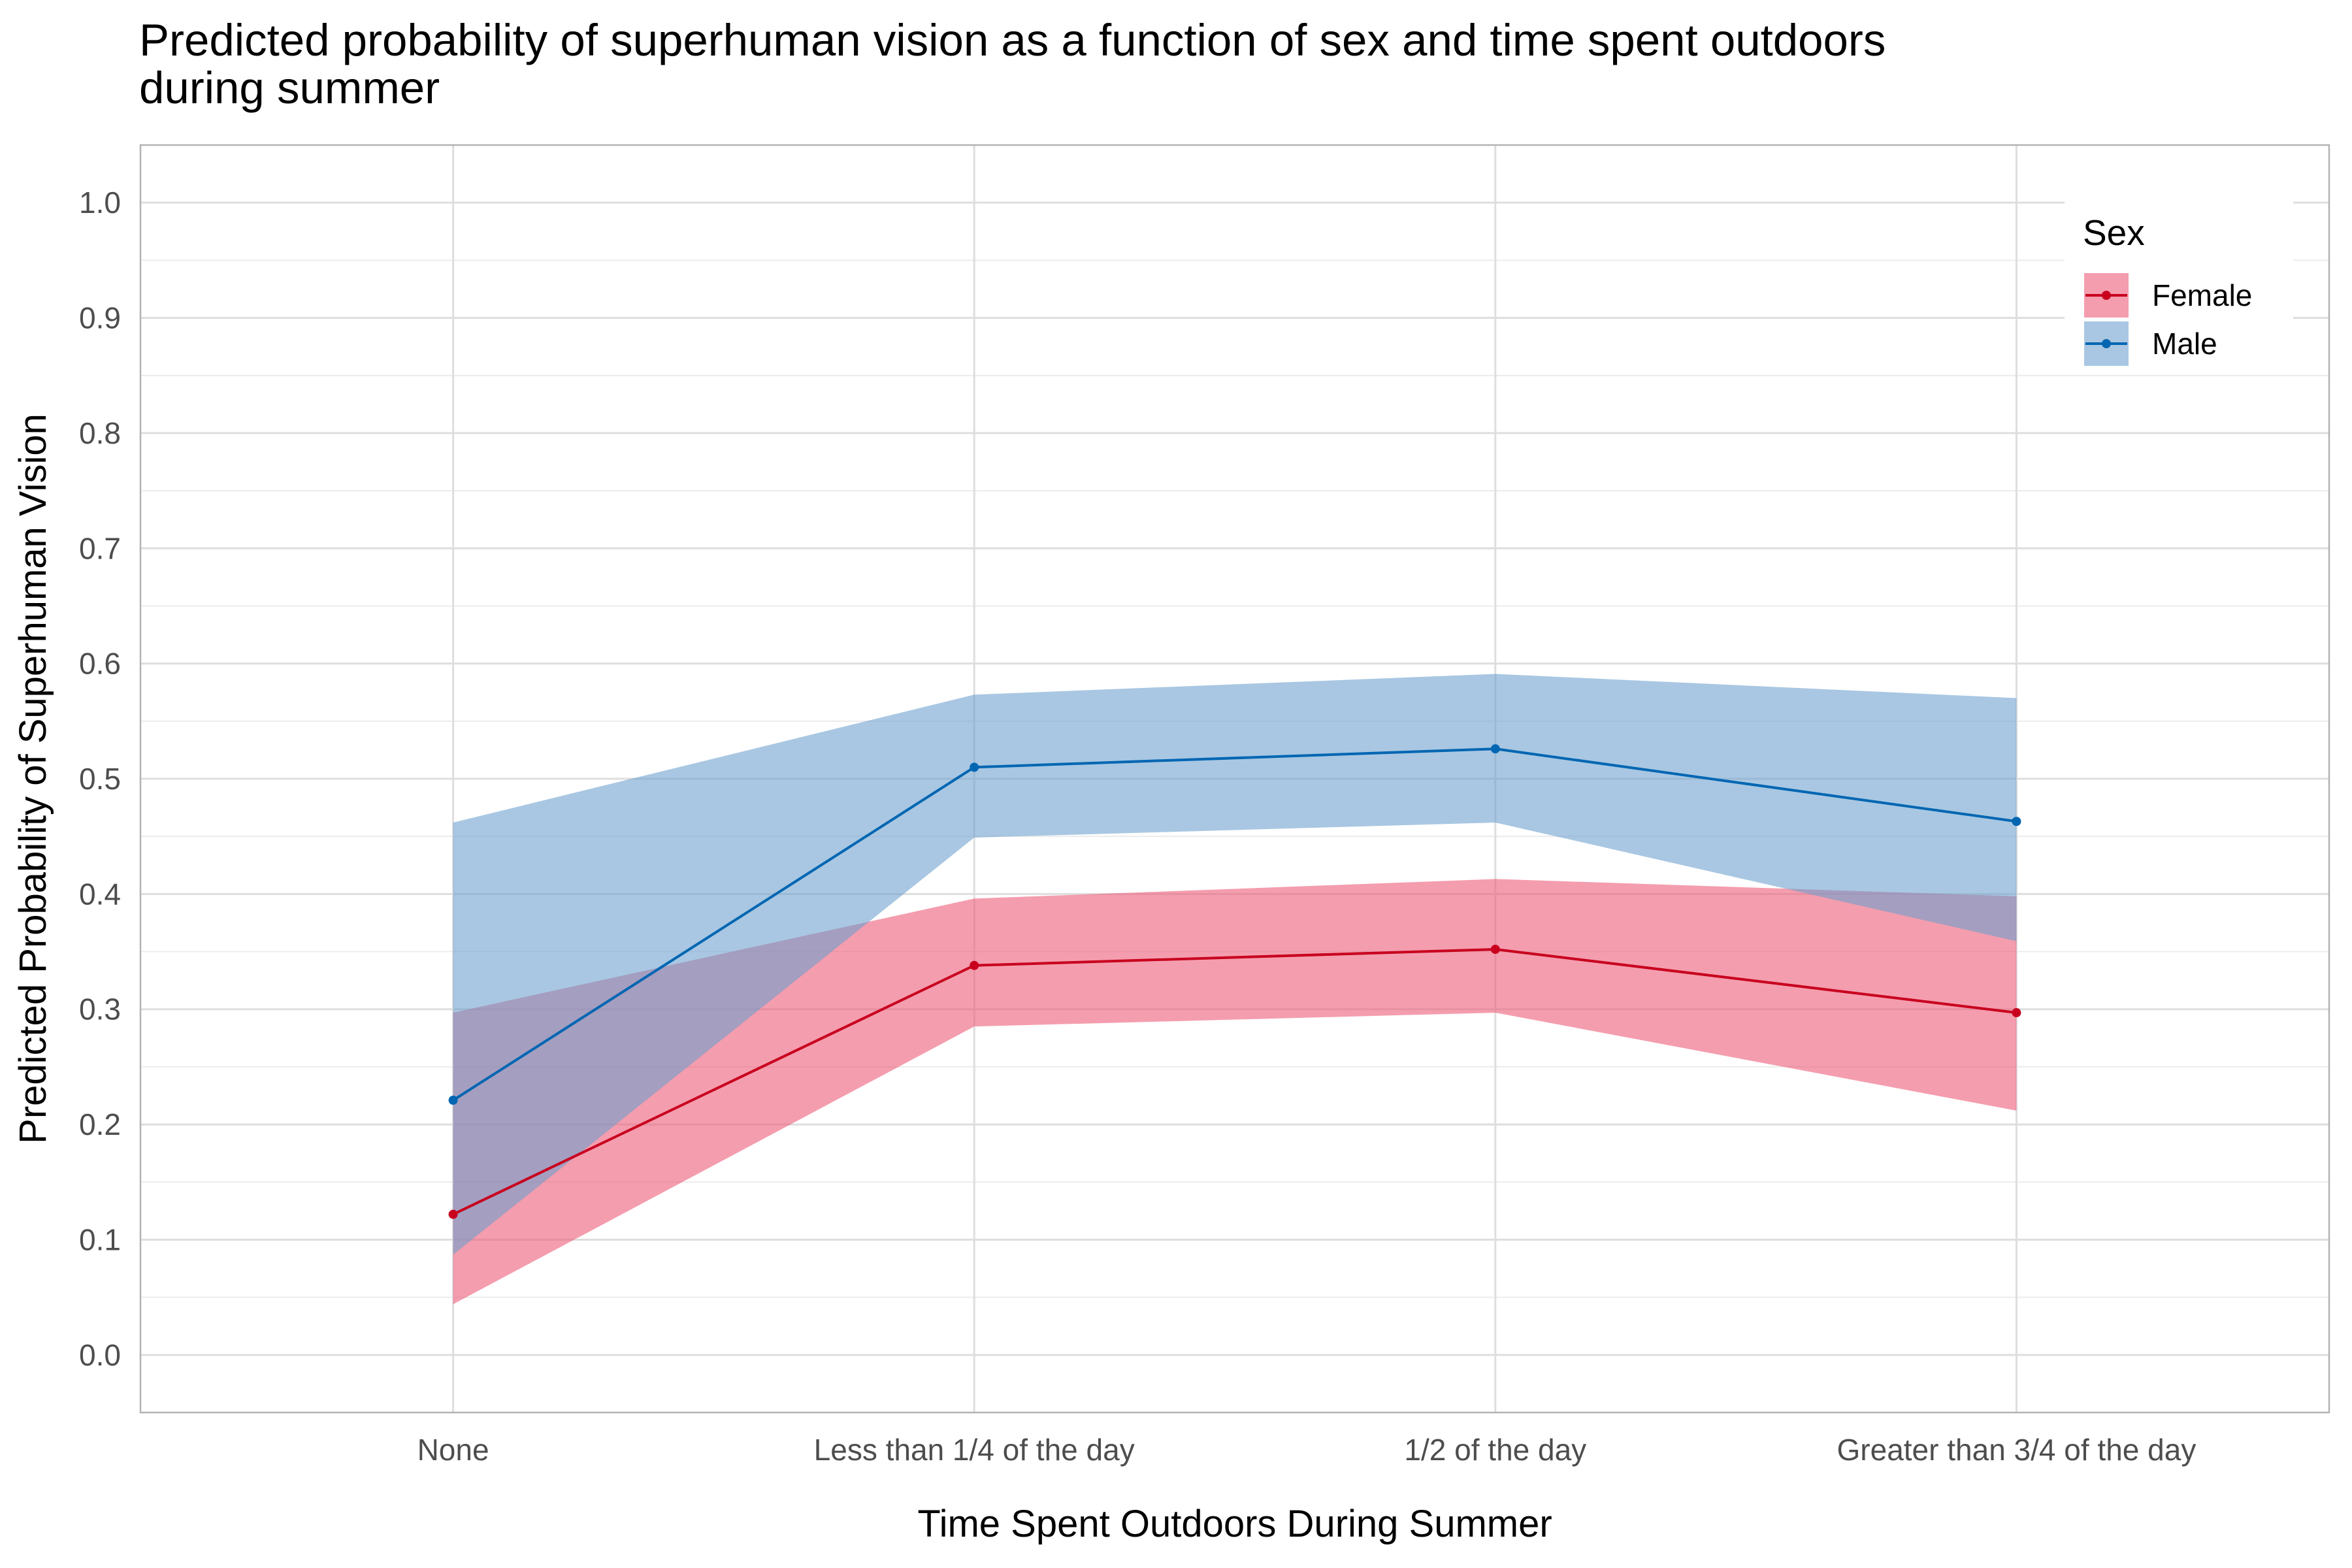 The height and width of the screenshot is (1568, 2352). What do you see at coordinates (2017, 1450) in the screenshot?
I see `x-tick-label: Greater than 3/4 of the day` at bounding box center [2017, 1450].